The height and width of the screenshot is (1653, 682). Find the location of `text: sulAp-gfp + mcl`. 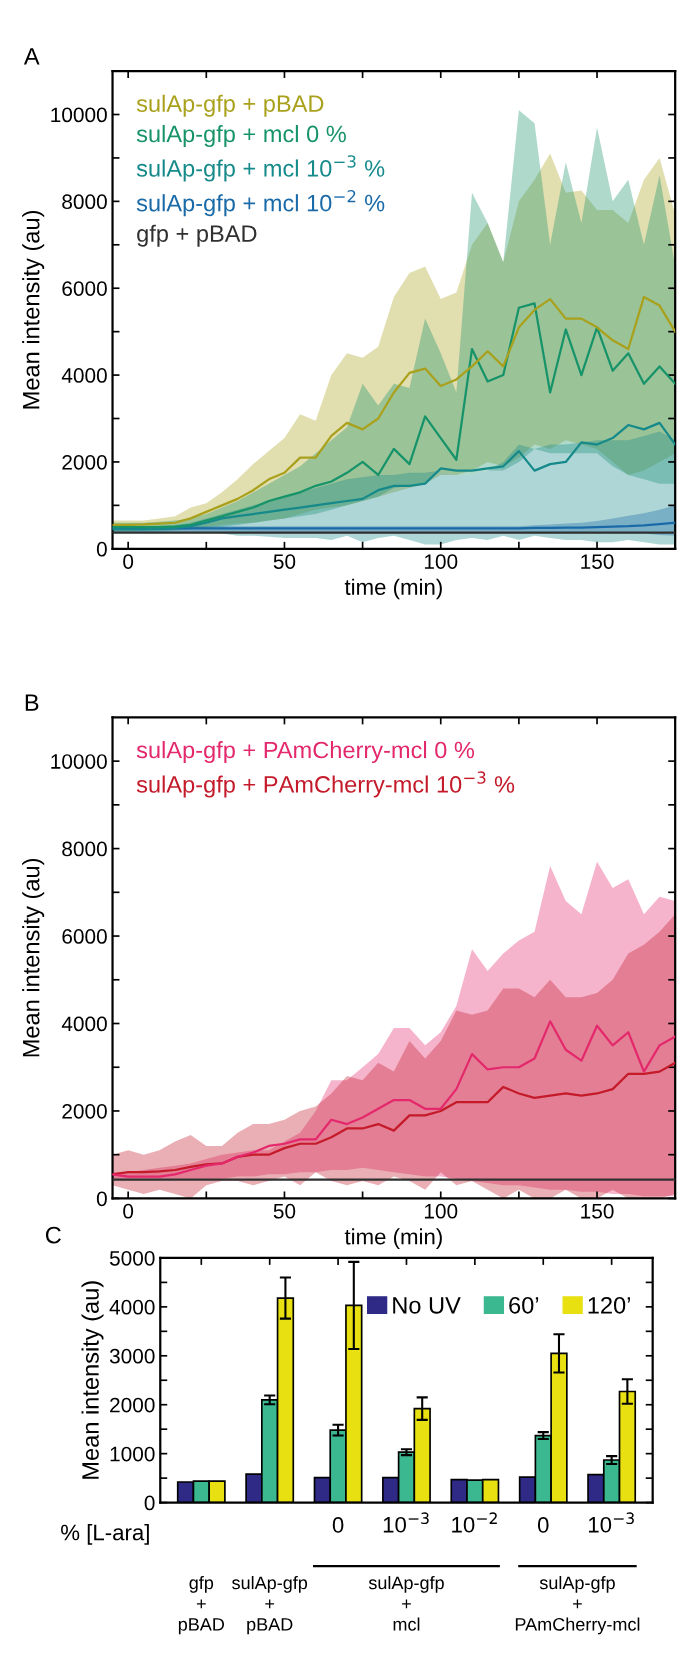

text: sulAp-gfp + mcl is located at coordinates (406, 1603).